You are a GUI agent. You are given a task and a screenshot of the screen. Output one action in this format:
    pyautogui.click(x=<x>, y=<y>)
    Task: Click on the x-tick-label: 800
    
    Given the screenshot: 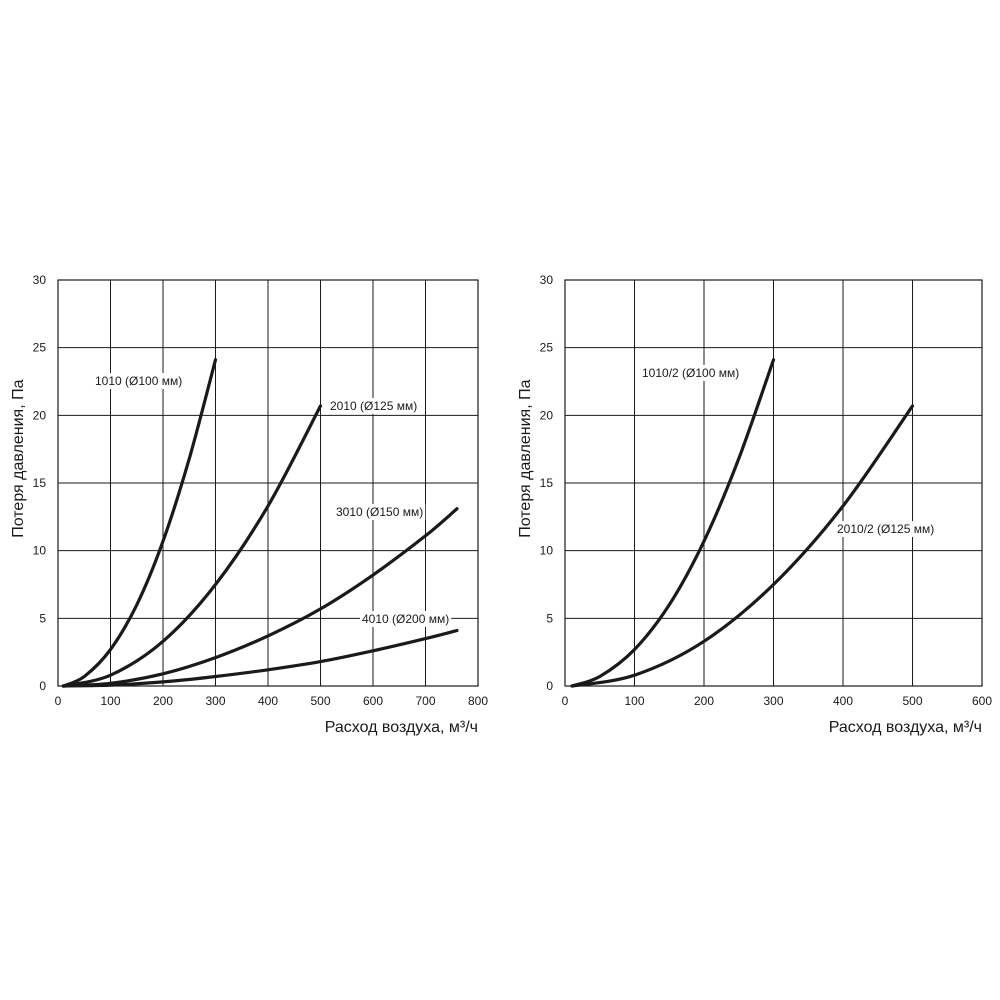 What is the action you would take?
    pyautogui.click(x=478, y=701)
    